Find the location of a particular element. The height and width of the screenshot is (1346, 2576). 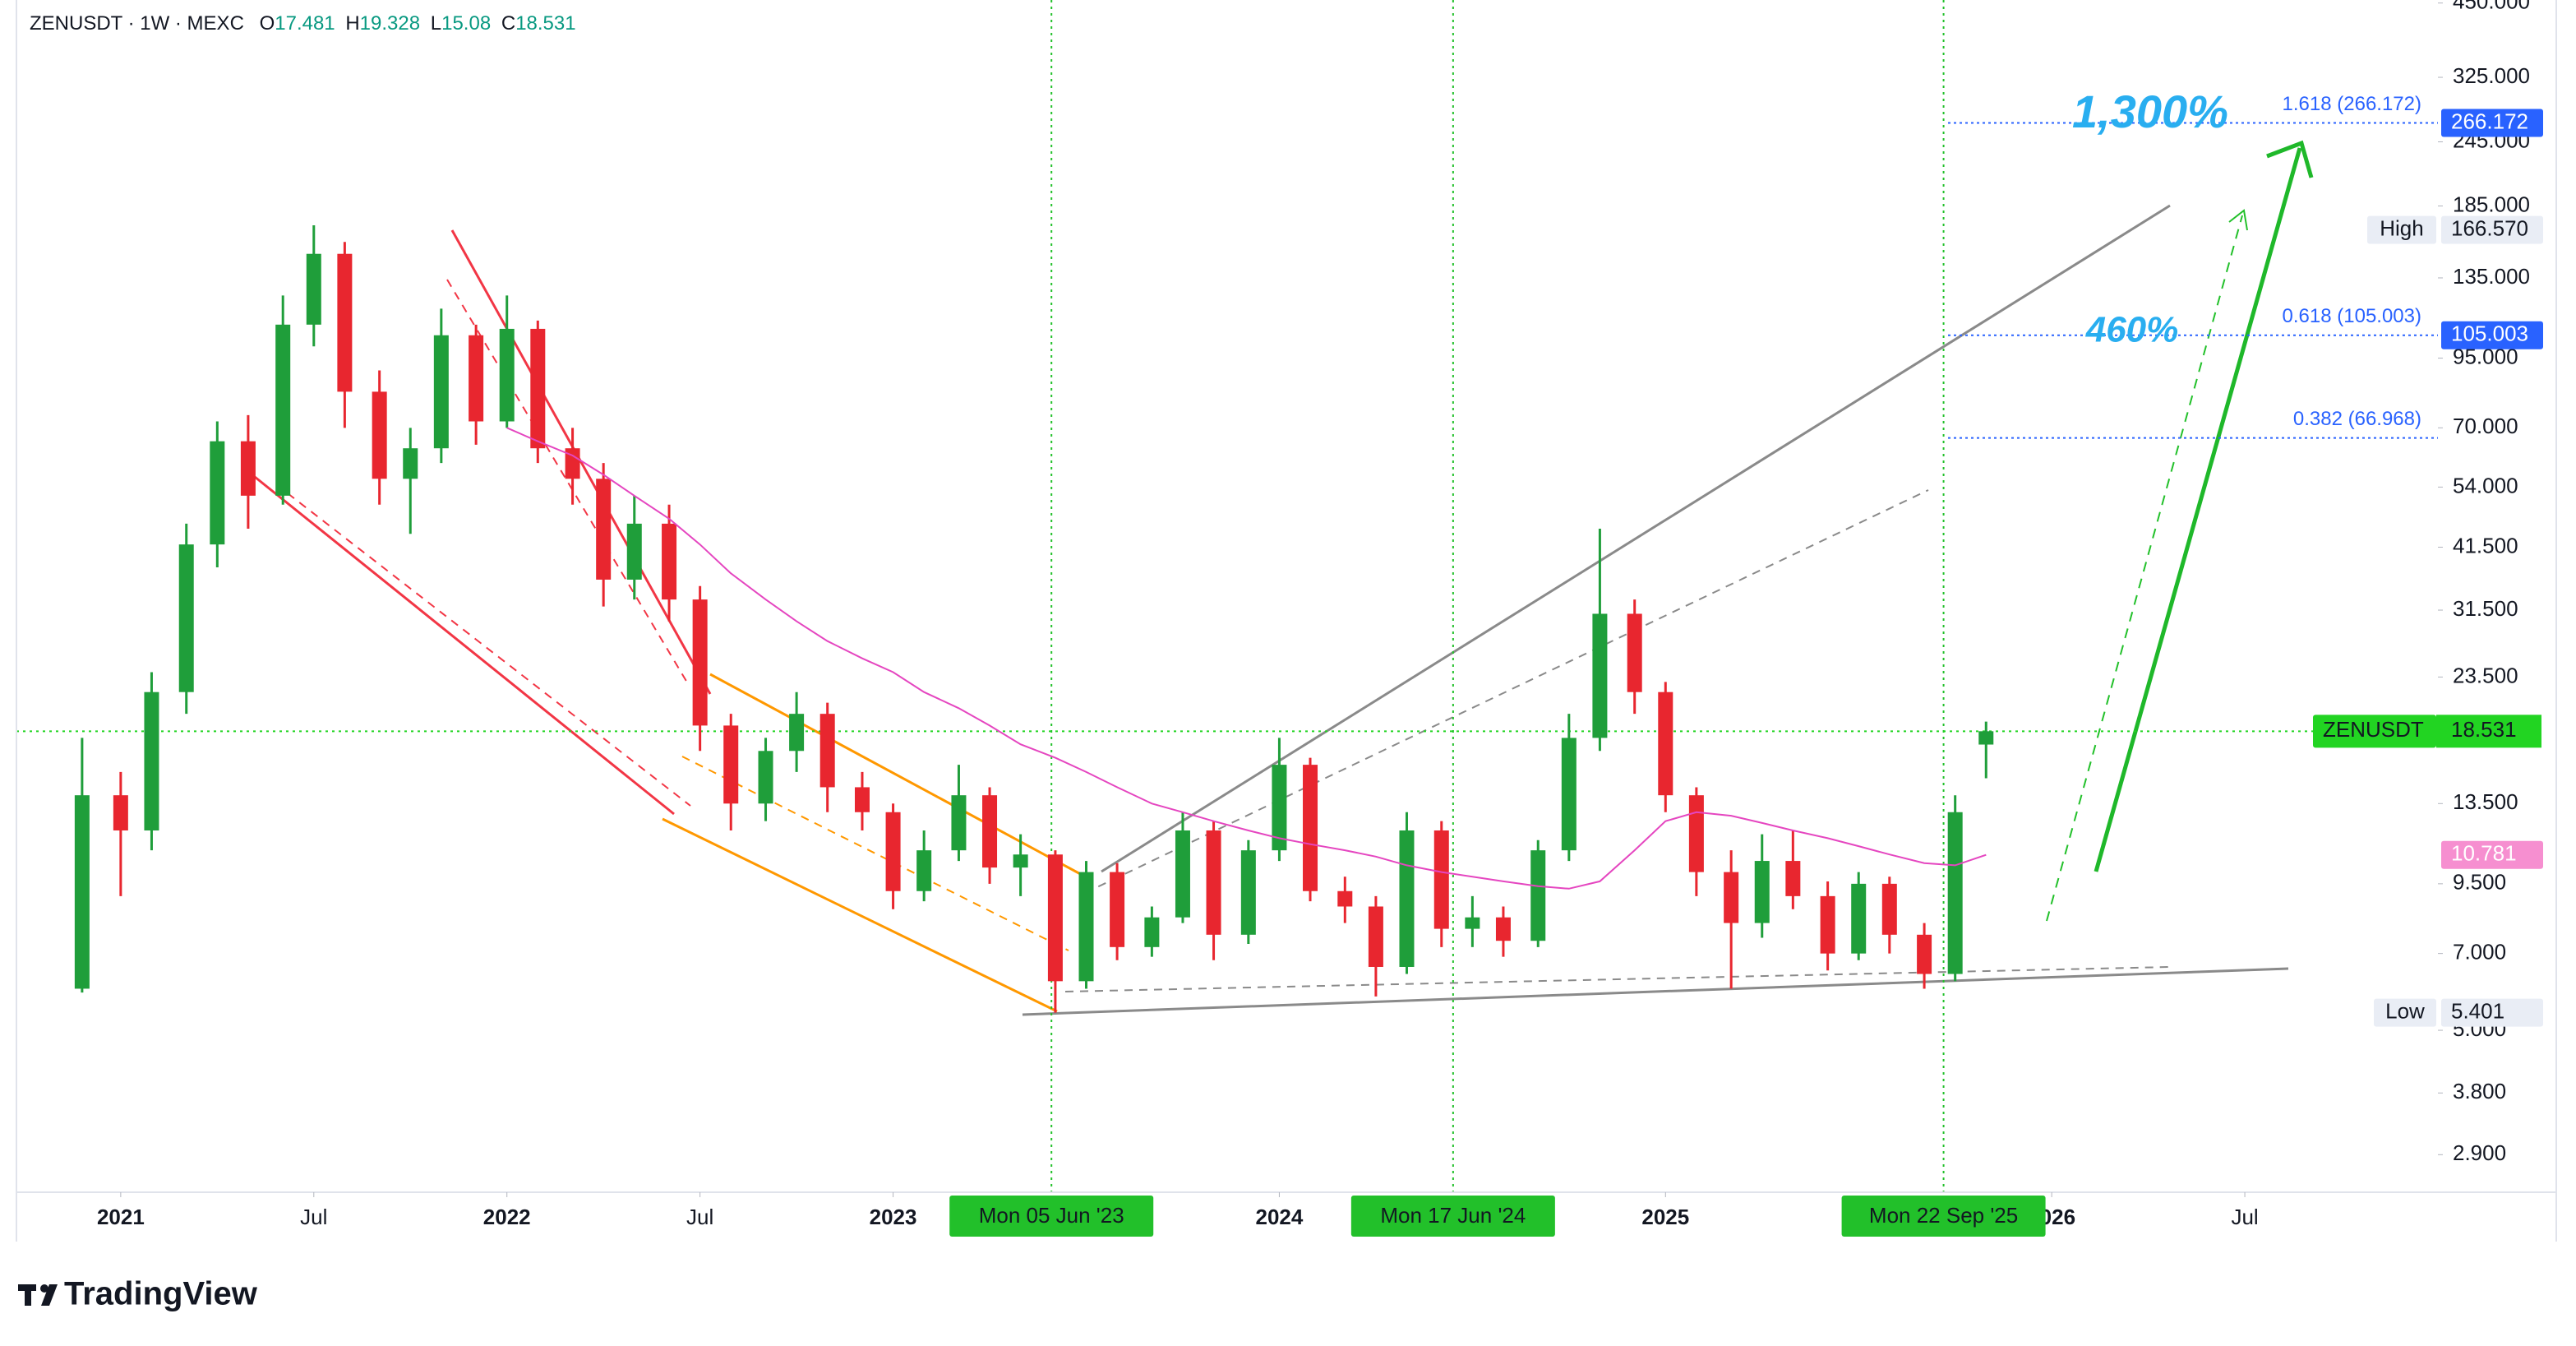

low-badge-title: Low is located at coordinates (2405, 1011).